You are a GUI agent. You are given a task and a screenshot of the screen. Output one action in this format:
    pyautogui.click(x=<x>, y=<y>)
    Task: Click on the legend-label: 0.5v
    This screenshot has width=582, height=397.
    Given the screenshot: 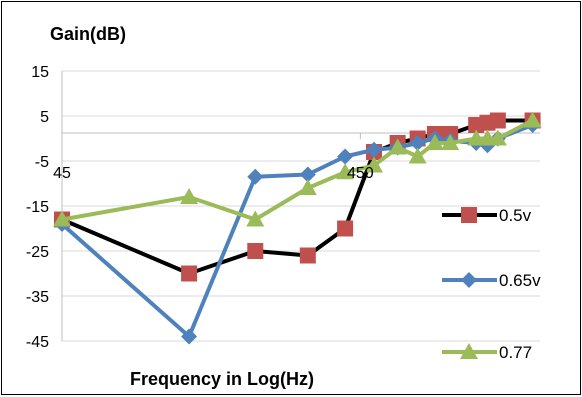 What is the action you would take?
    pyautogui.click(x=515, y=215)
    